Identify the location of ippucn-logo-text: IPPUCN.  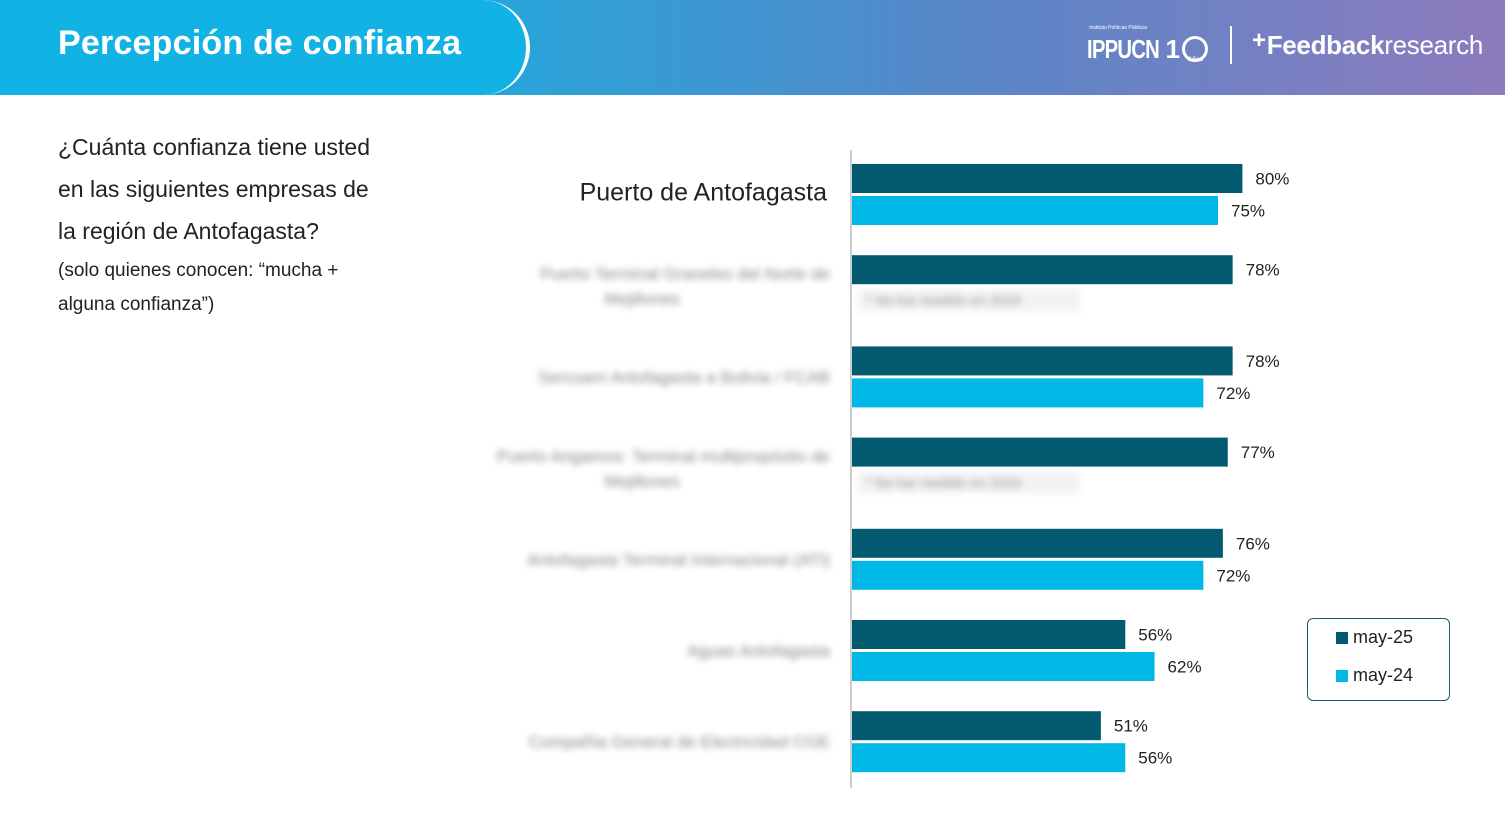
(1123, 49).